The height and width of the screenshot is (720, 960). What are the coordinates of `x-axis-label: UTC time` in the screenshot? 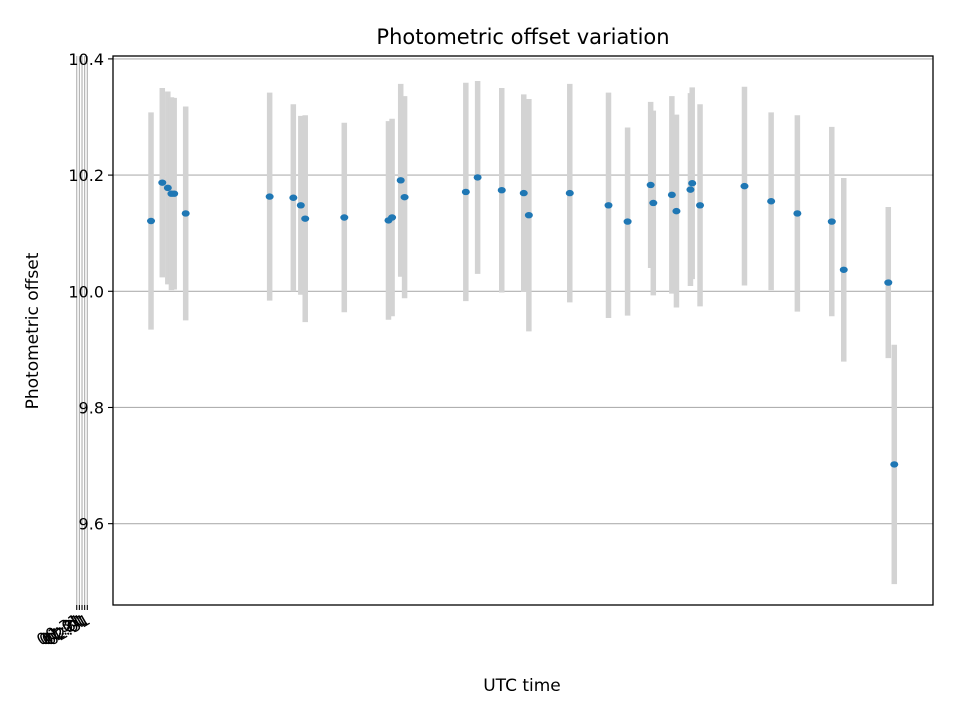 It's located at (522, 686).